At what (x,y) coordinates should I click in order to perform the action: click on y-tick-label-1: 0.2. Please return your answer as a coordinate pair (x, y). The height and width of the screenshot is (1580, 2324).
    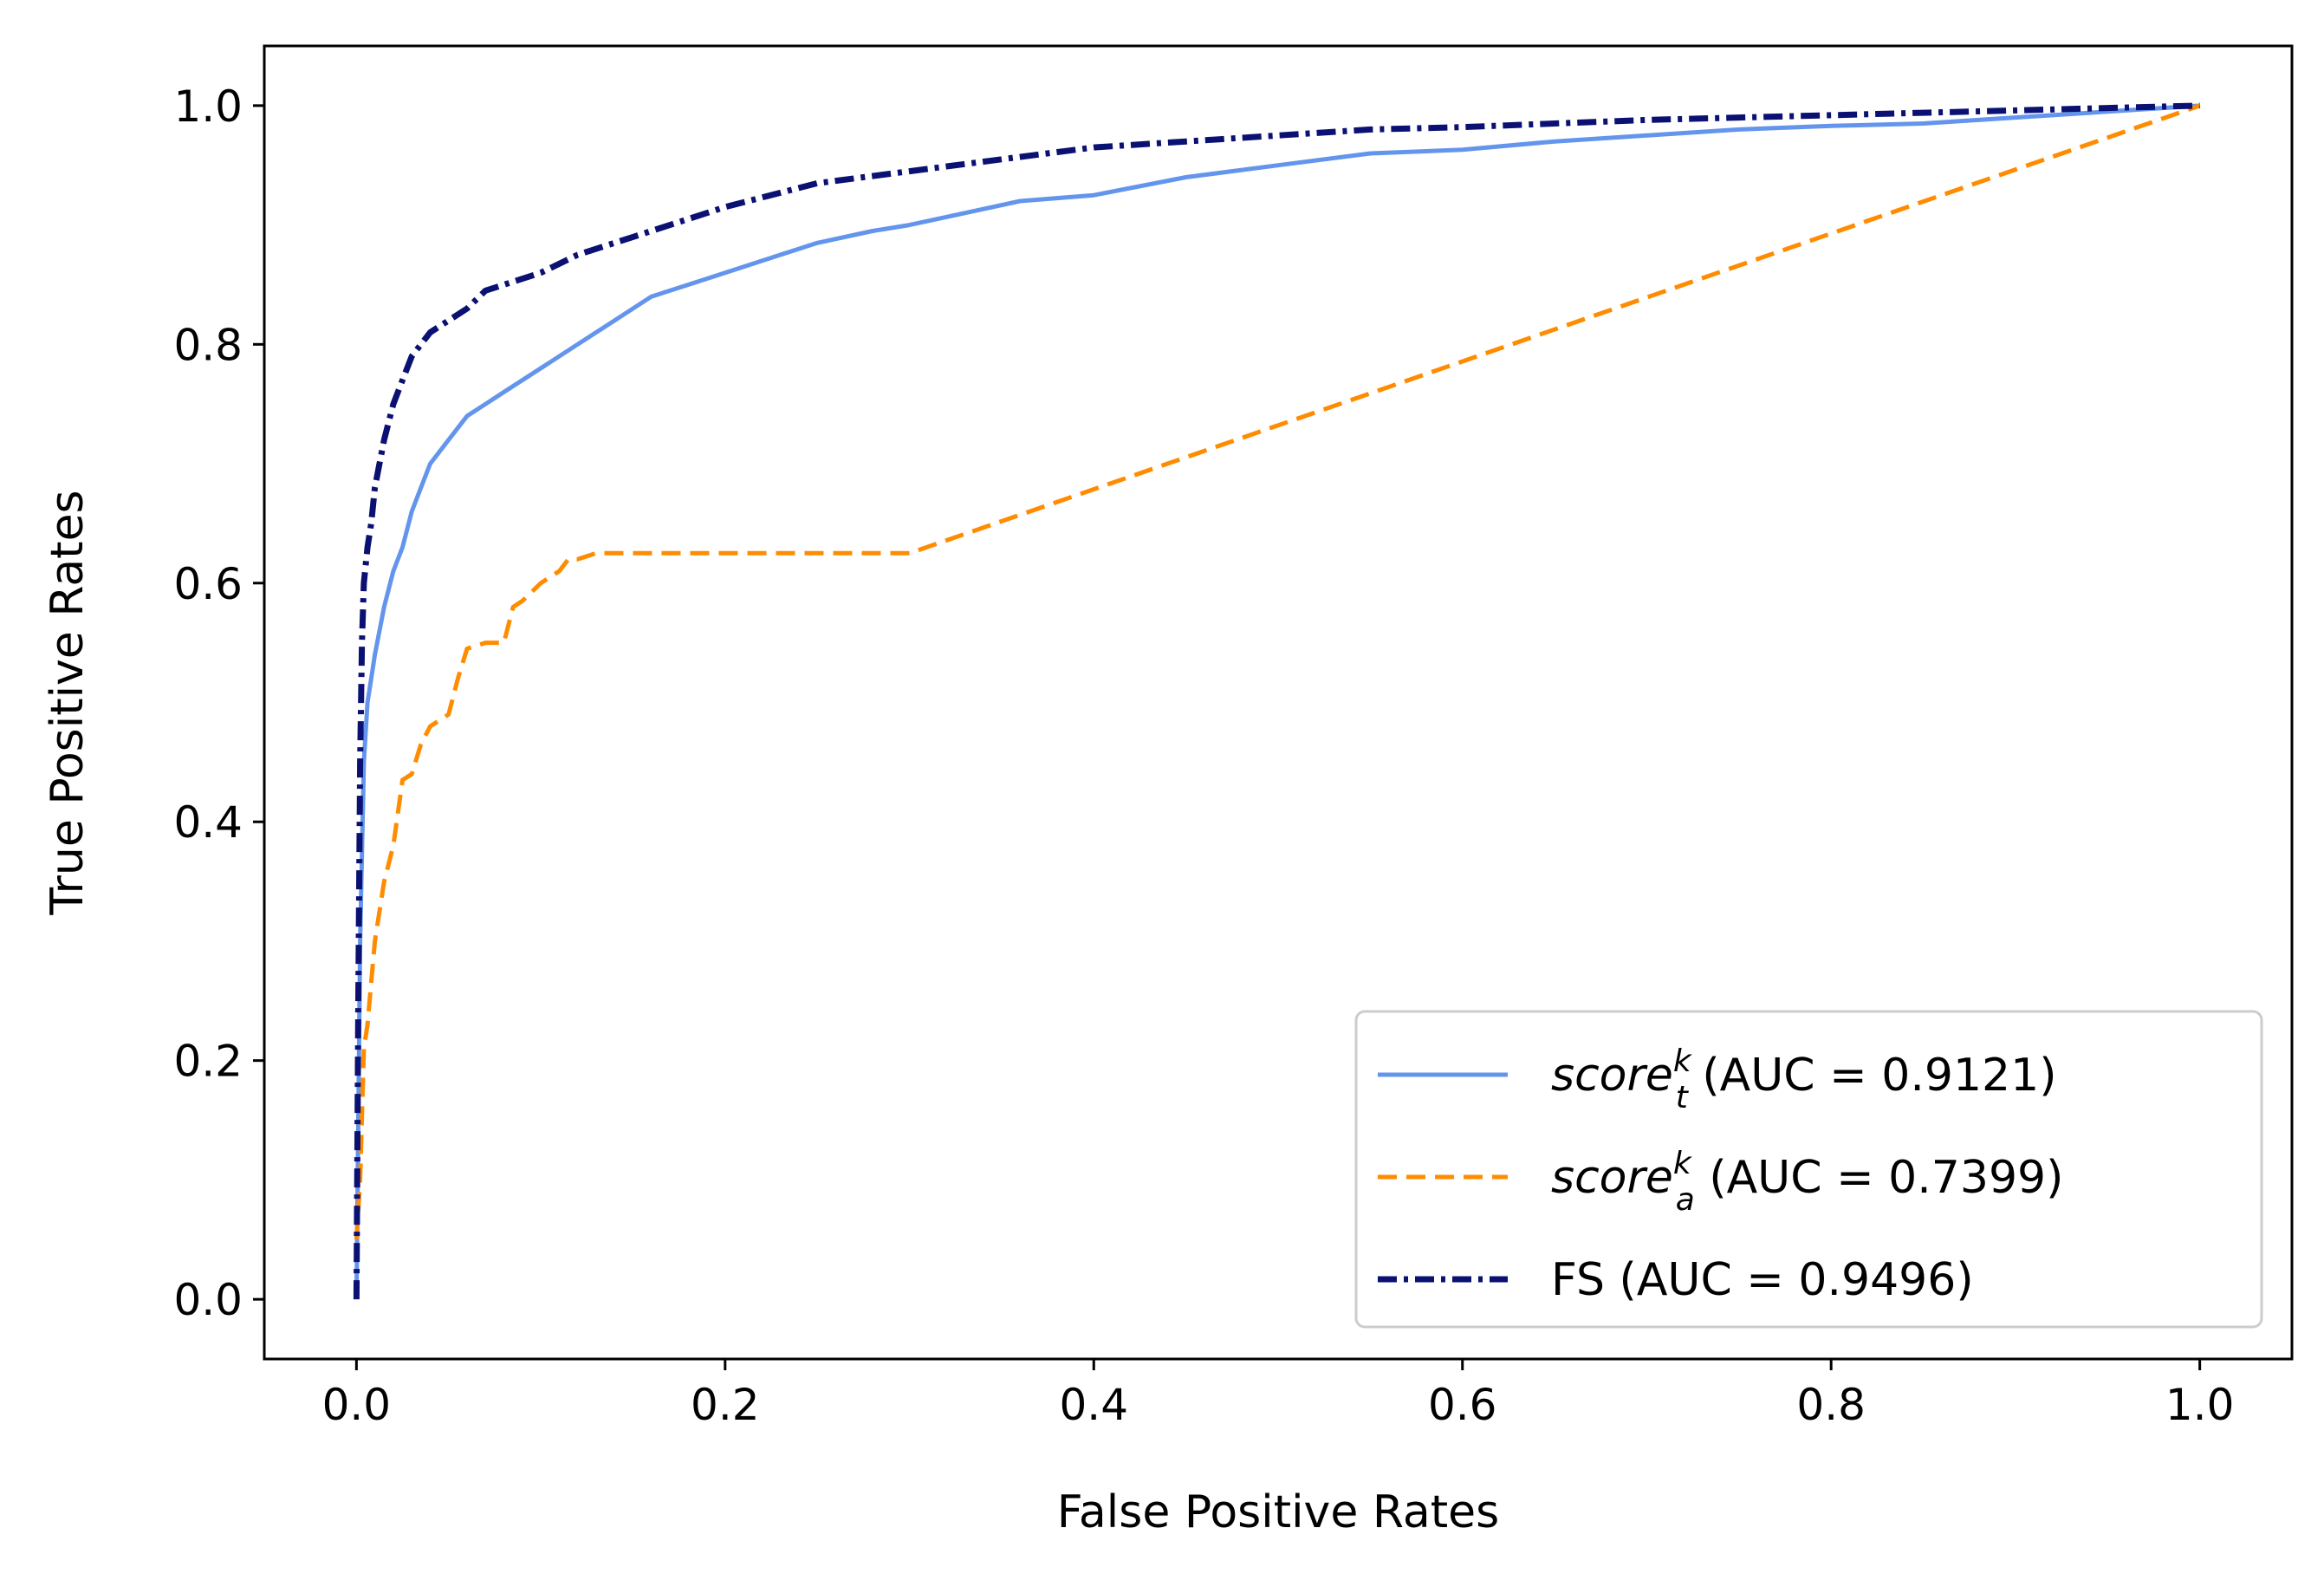
    Looking at the image, I should click on (208, 1062).